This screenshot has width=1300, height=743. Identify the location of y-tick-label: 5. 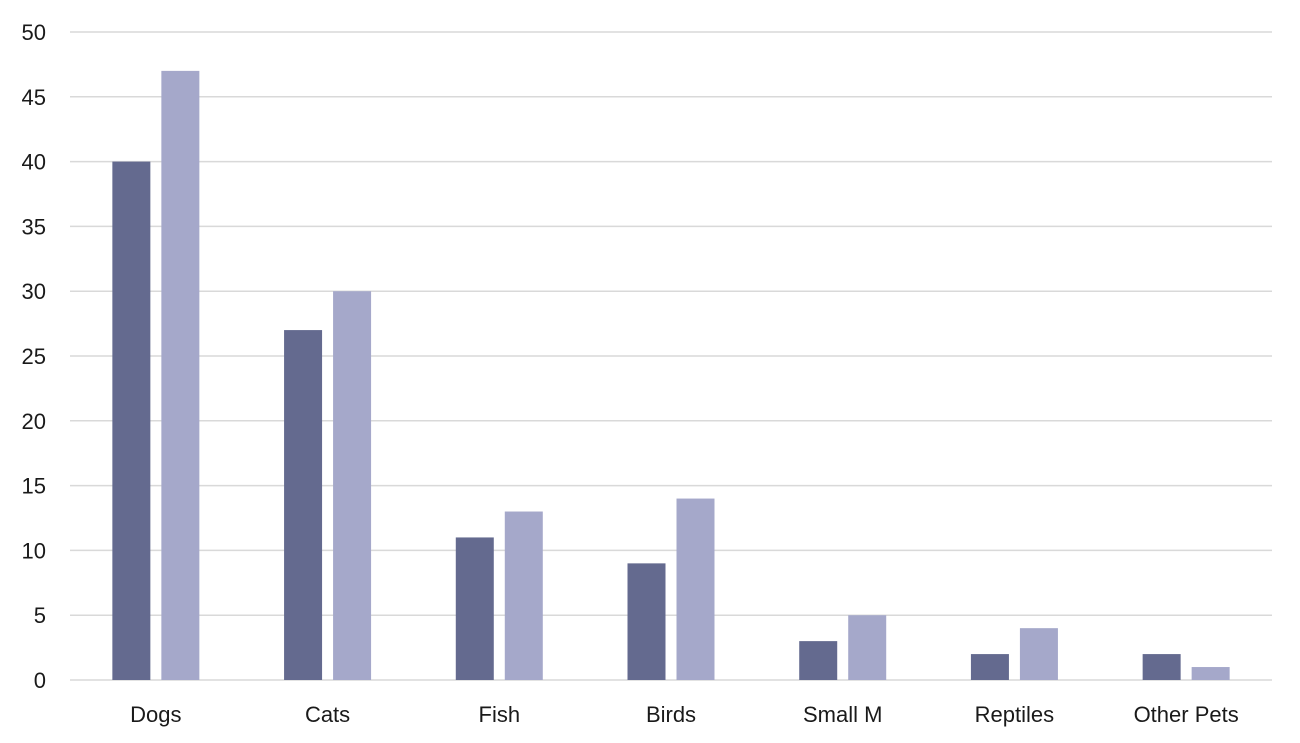
(40, 615).